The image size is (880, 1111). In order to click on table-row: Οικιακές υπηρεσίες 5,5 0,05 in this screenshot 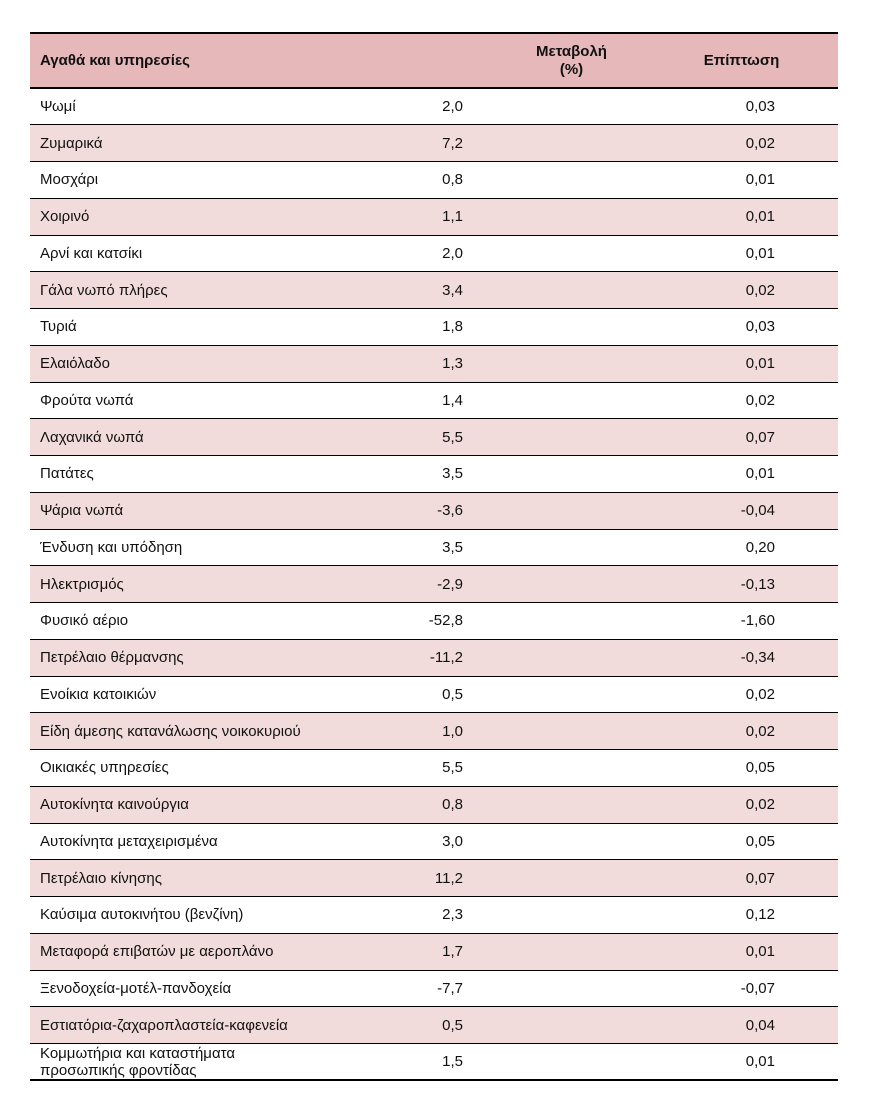, I will do `click(434, 768)`.